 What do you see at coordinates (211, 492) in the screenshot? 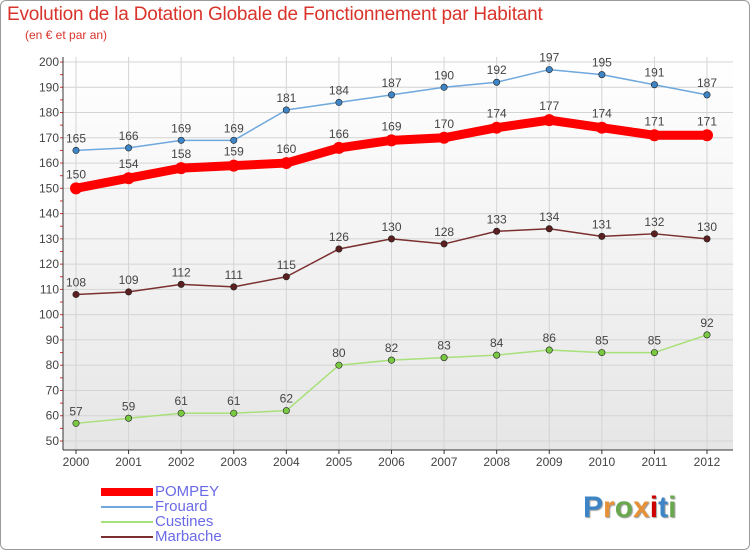
I see `legend-item-pompey: POMPEY` at bounding box center [211, 492].